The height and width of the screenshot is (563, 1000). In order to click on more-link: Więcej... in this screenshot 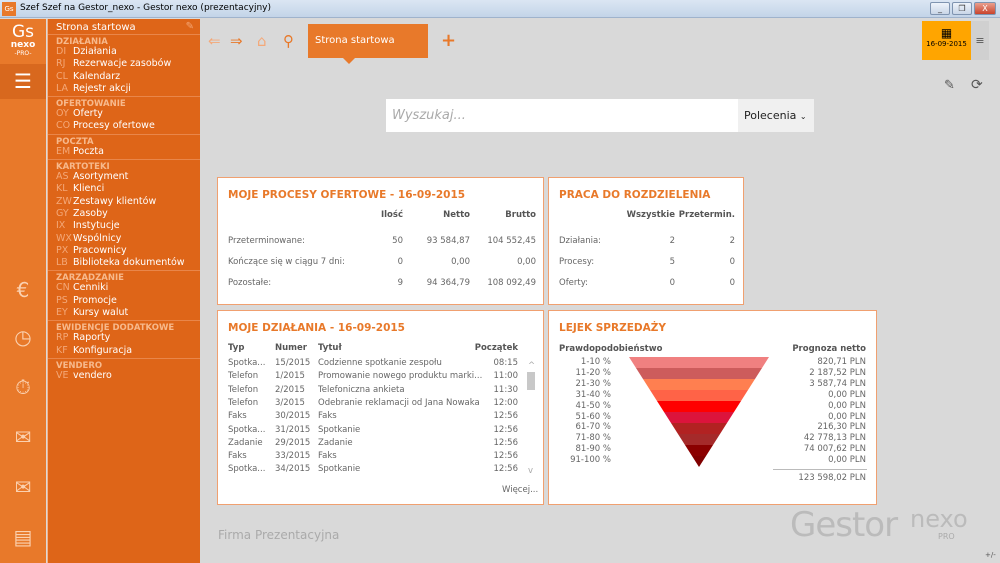, I will do `click(520, 490)`.